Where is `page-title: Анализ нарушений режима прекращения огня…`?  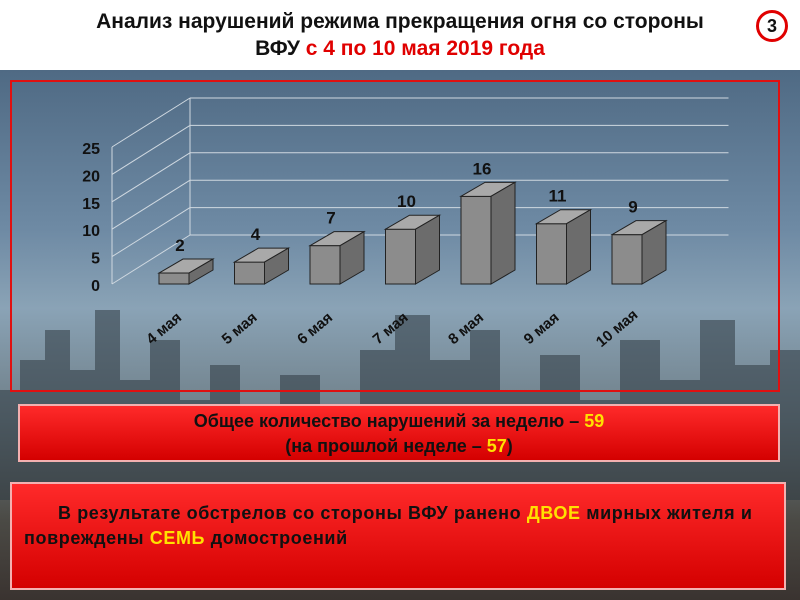
page-title: Анализ нарушений режима прекращения огня… is located at coordinates (400, 35).